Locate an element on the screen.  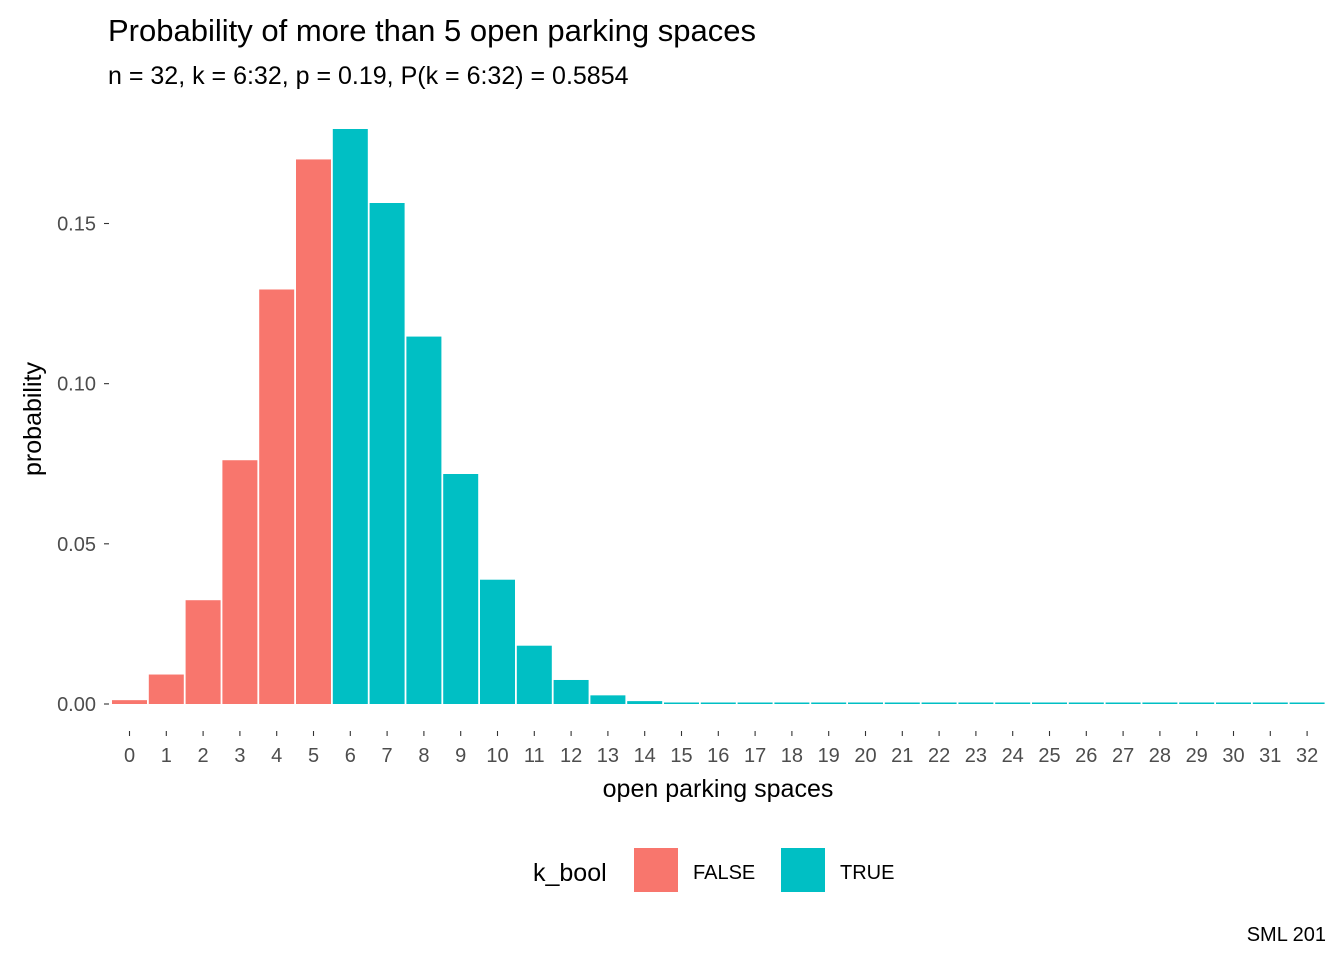
x-tick-label: 26 is located at coordinates (1086, 756).